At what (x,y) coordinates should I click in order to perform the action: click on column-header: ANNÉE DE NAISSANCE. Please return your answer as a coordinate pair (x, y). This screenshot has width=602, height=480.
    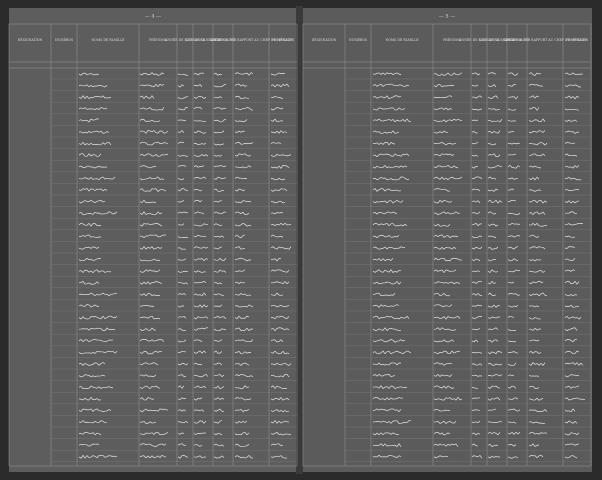
    Looking at the image, I should click on (479, 39).